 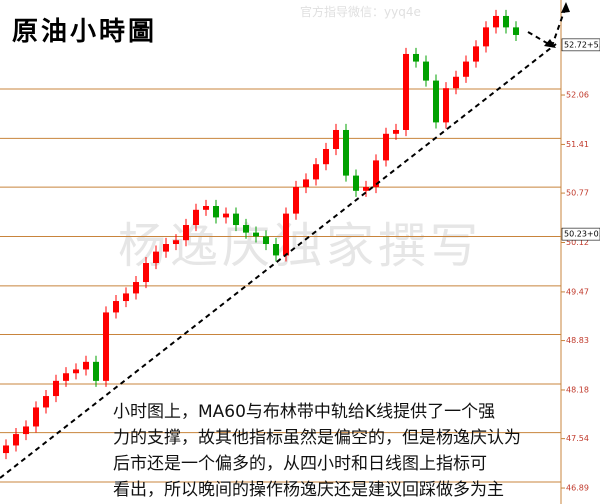 What do you see at coordinates (308, 490) in the screenshot?
I see `annotation-line: 看出，所以晚间的操作杨逸庆还是建议回踩做多为主` at bounding box center [308, 490].